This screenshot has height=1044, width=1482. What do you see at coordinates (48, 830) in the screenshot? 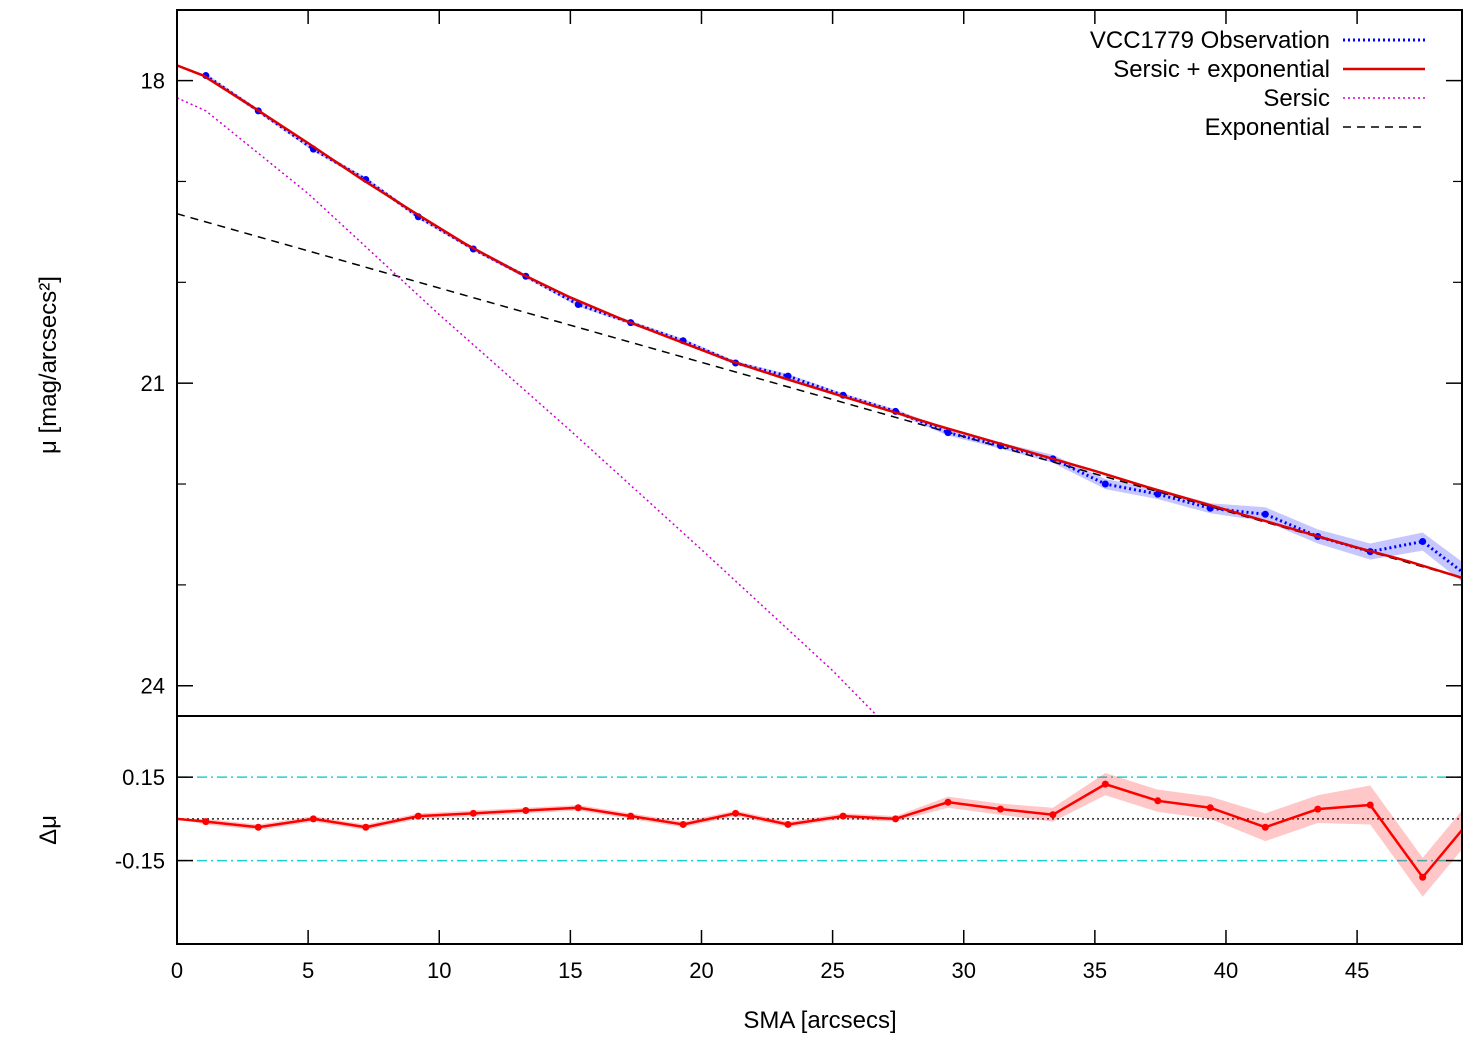
I see `y-axis-title-residual: Δμ` at bounding box center [48, 830].